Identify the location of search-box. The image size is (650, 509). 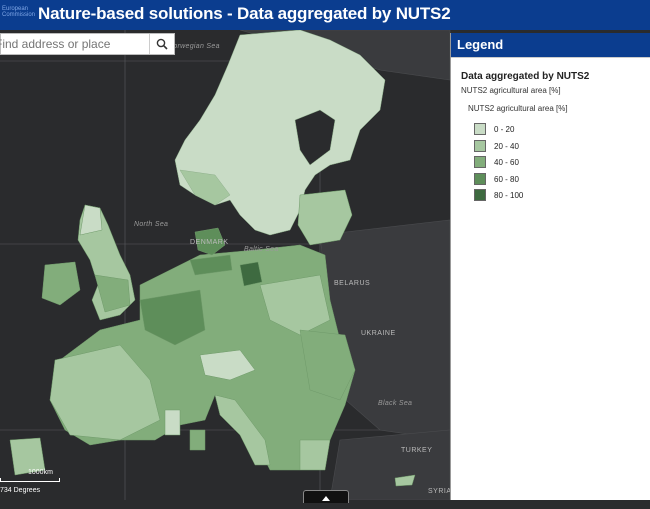
(87, 44).